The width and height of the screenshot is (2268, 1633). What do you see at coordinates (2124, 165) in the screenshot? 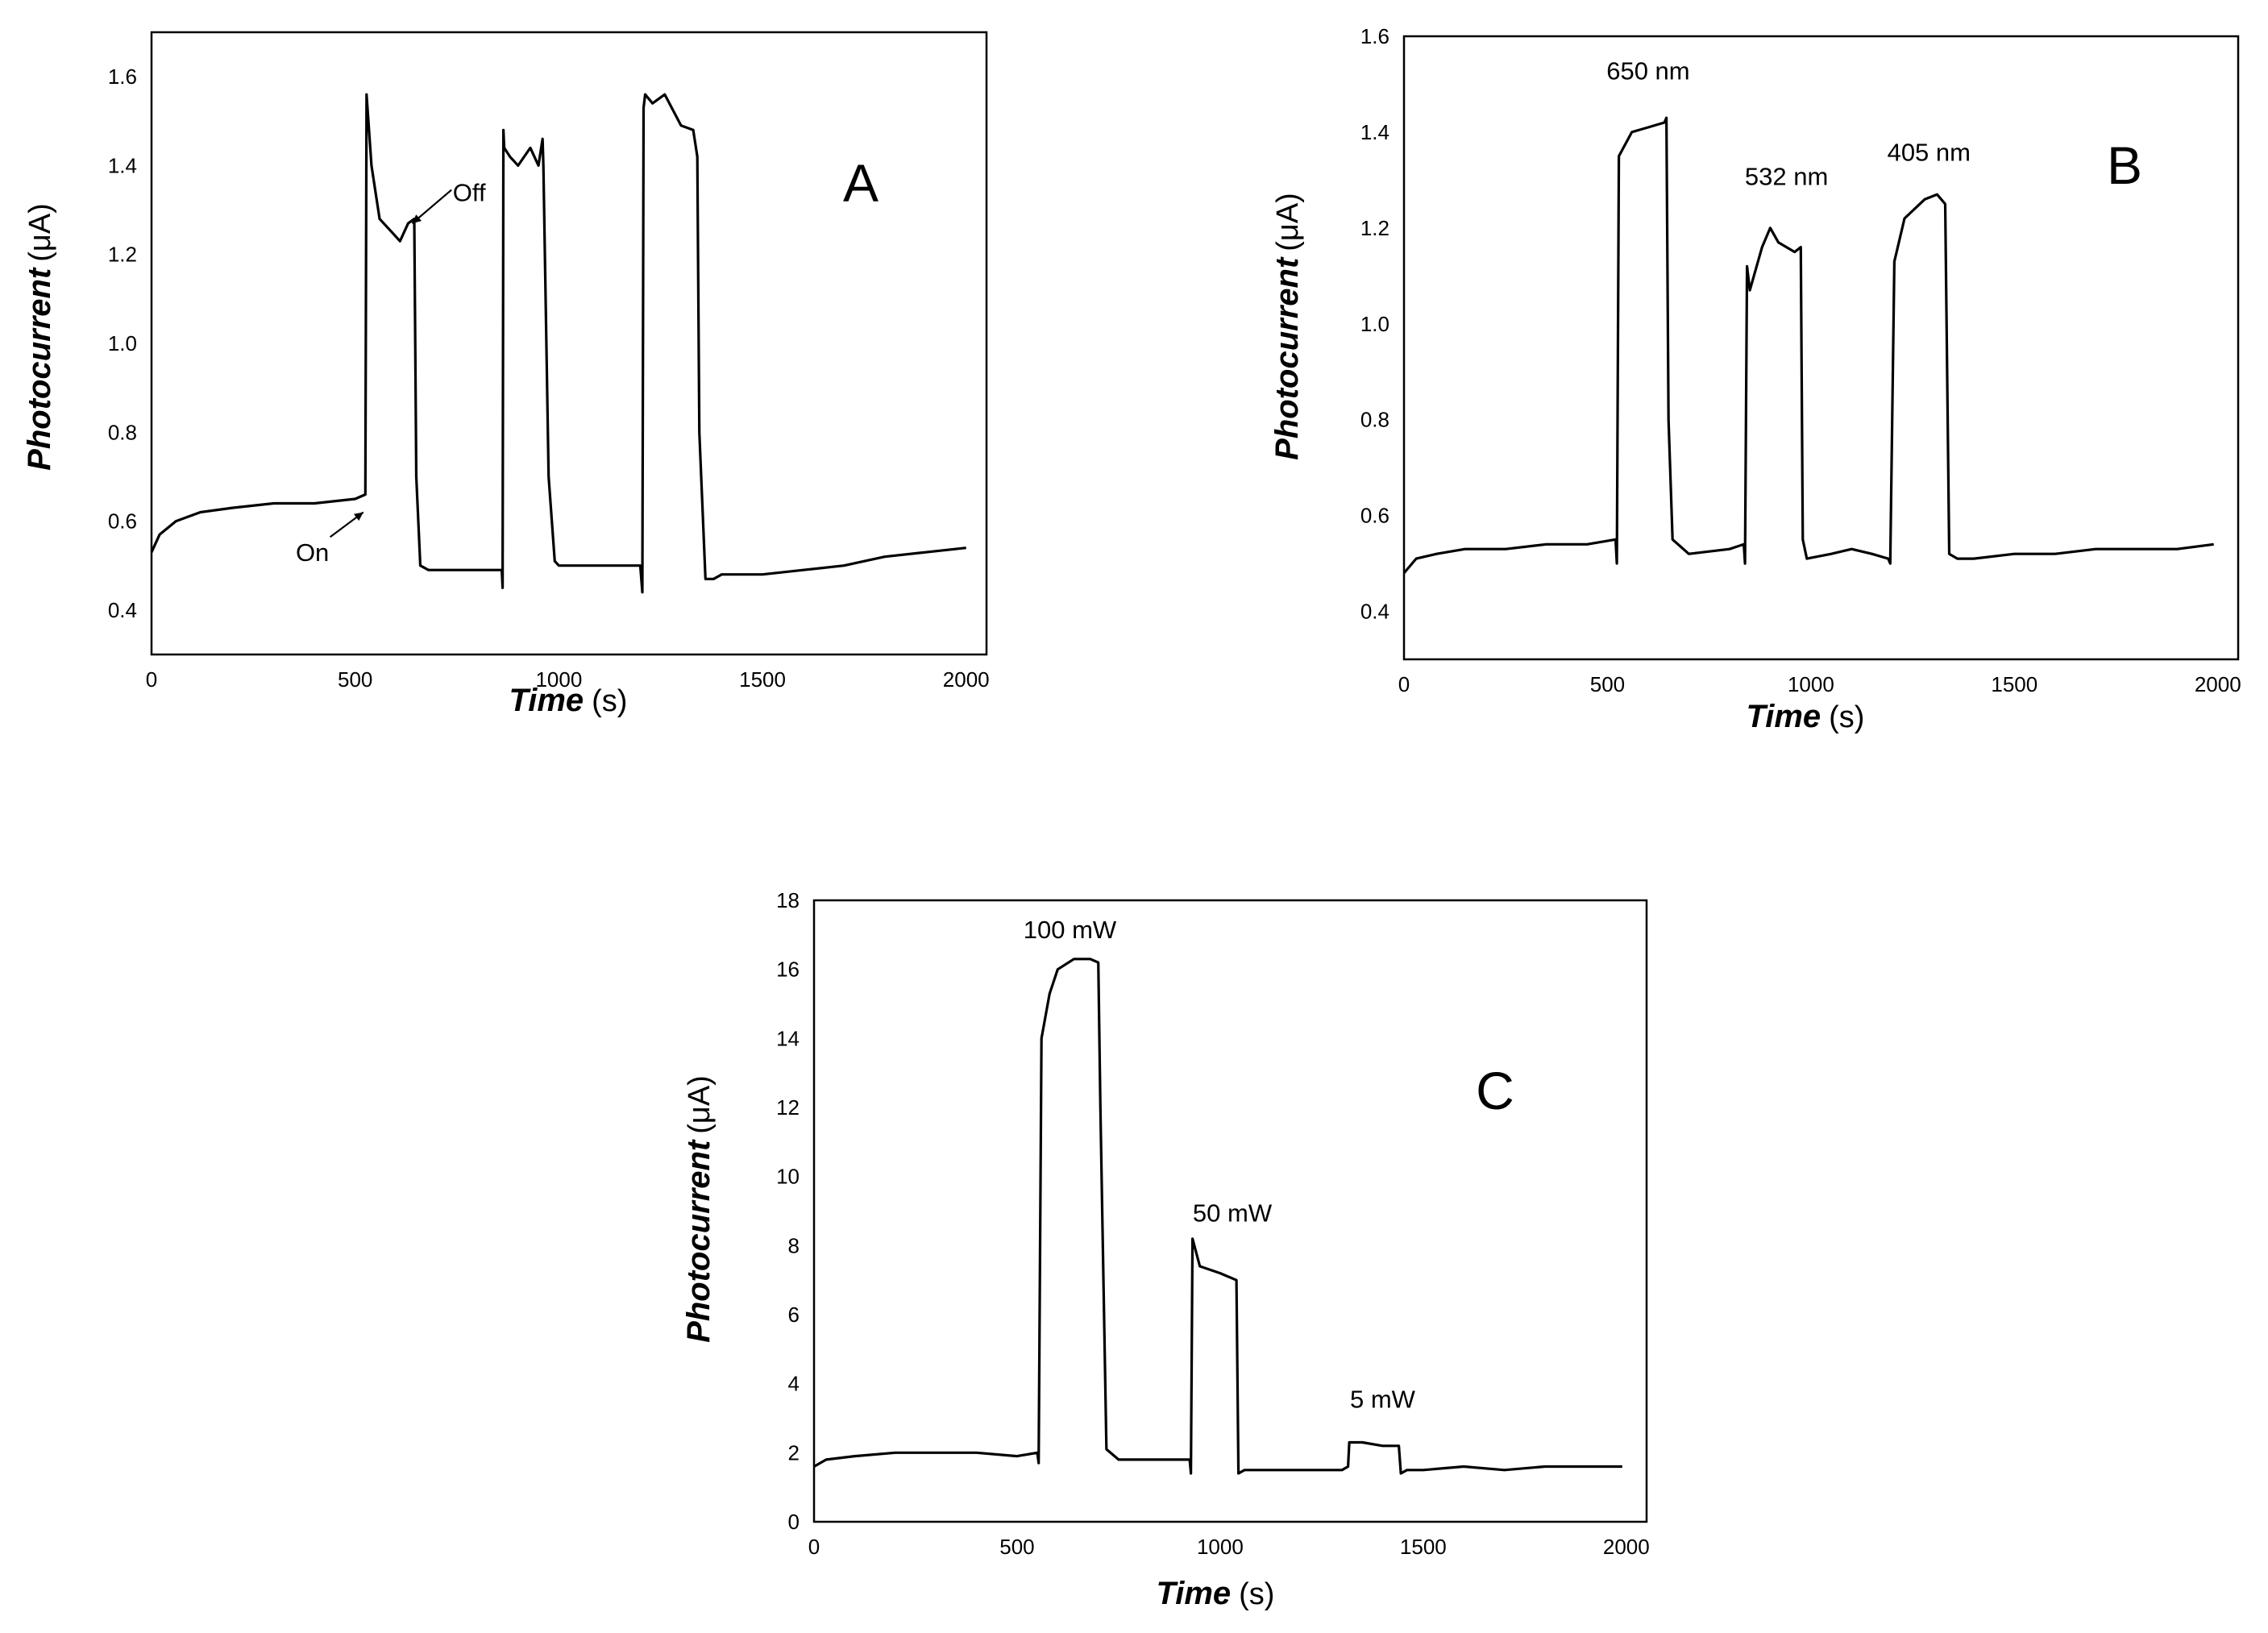
I see `panel-label: B` at bounding box center [2124, 165].